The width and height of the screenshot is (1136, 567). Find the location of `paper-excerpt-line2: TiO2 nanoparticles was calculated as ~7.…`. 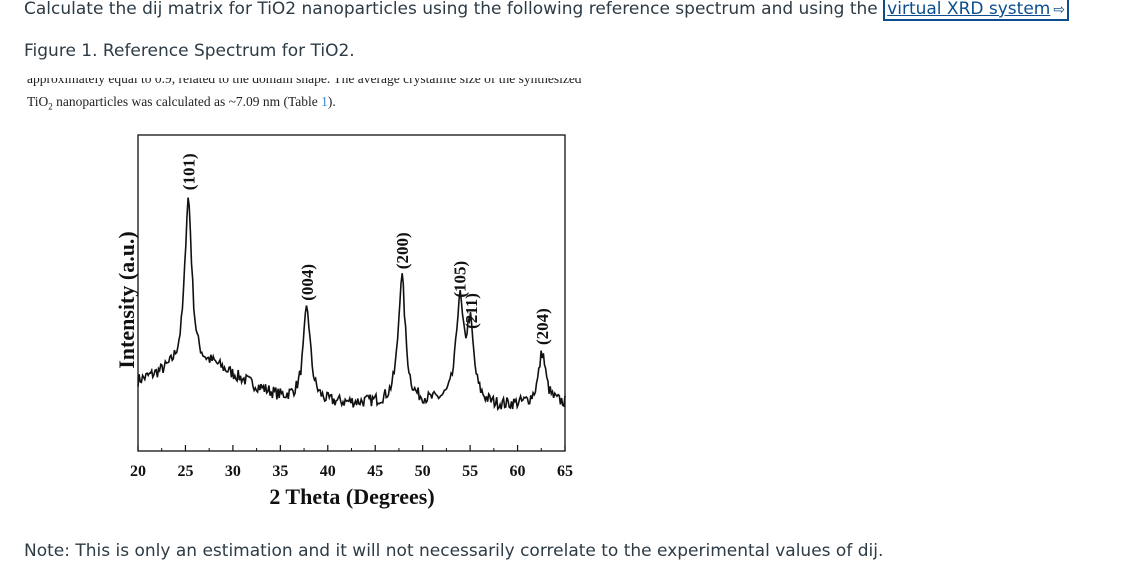

paper-excerpt-line2: TiO2 nanoparticles was calculated as ~7.… is located at coordinates (181, 103).